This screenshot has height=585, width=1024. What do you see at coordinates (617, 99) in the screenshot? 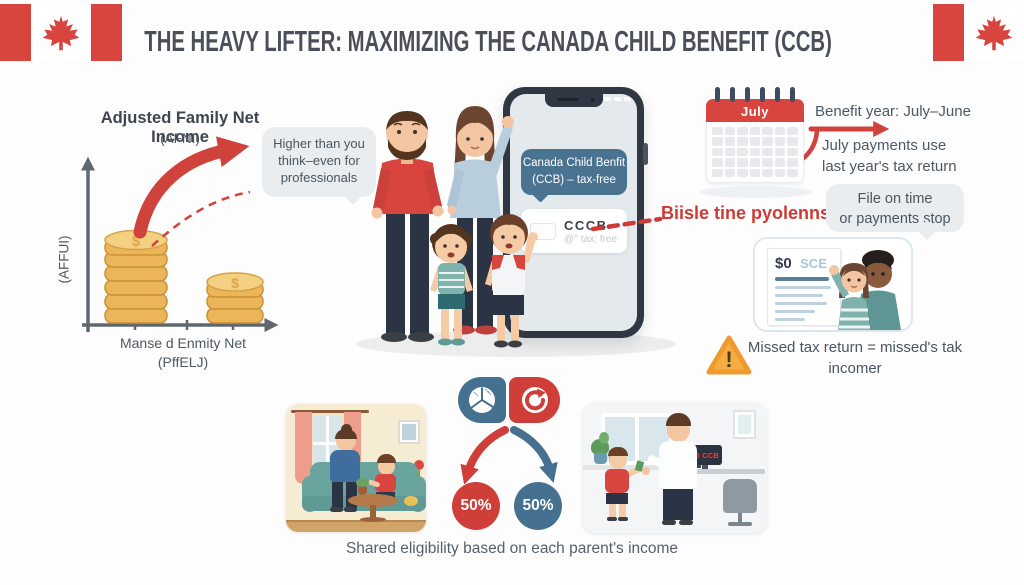
I see `phone-status-icons` at bounding box center [617, 99].